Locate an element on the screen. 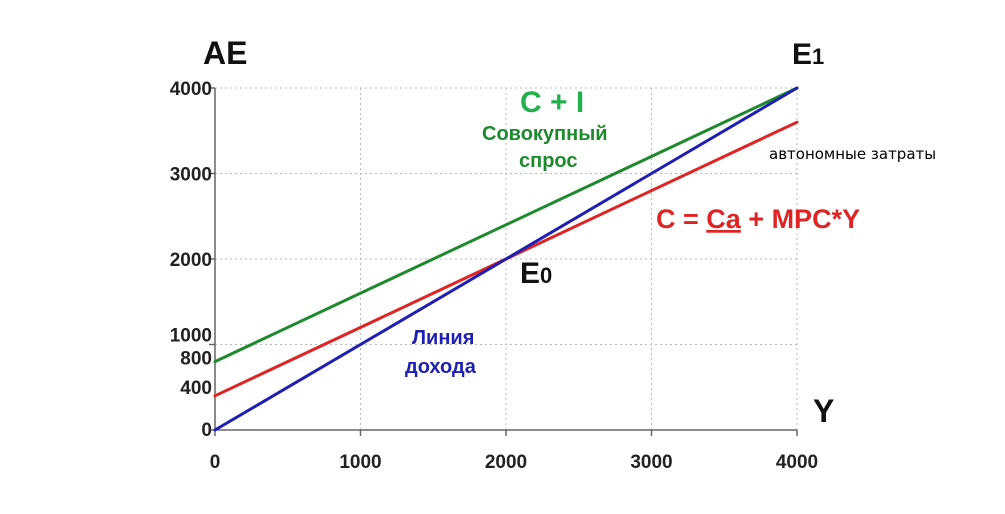 This screenshot has height=514, width=1005. e1-subscript: 1 is located at coordinates (818, 56).